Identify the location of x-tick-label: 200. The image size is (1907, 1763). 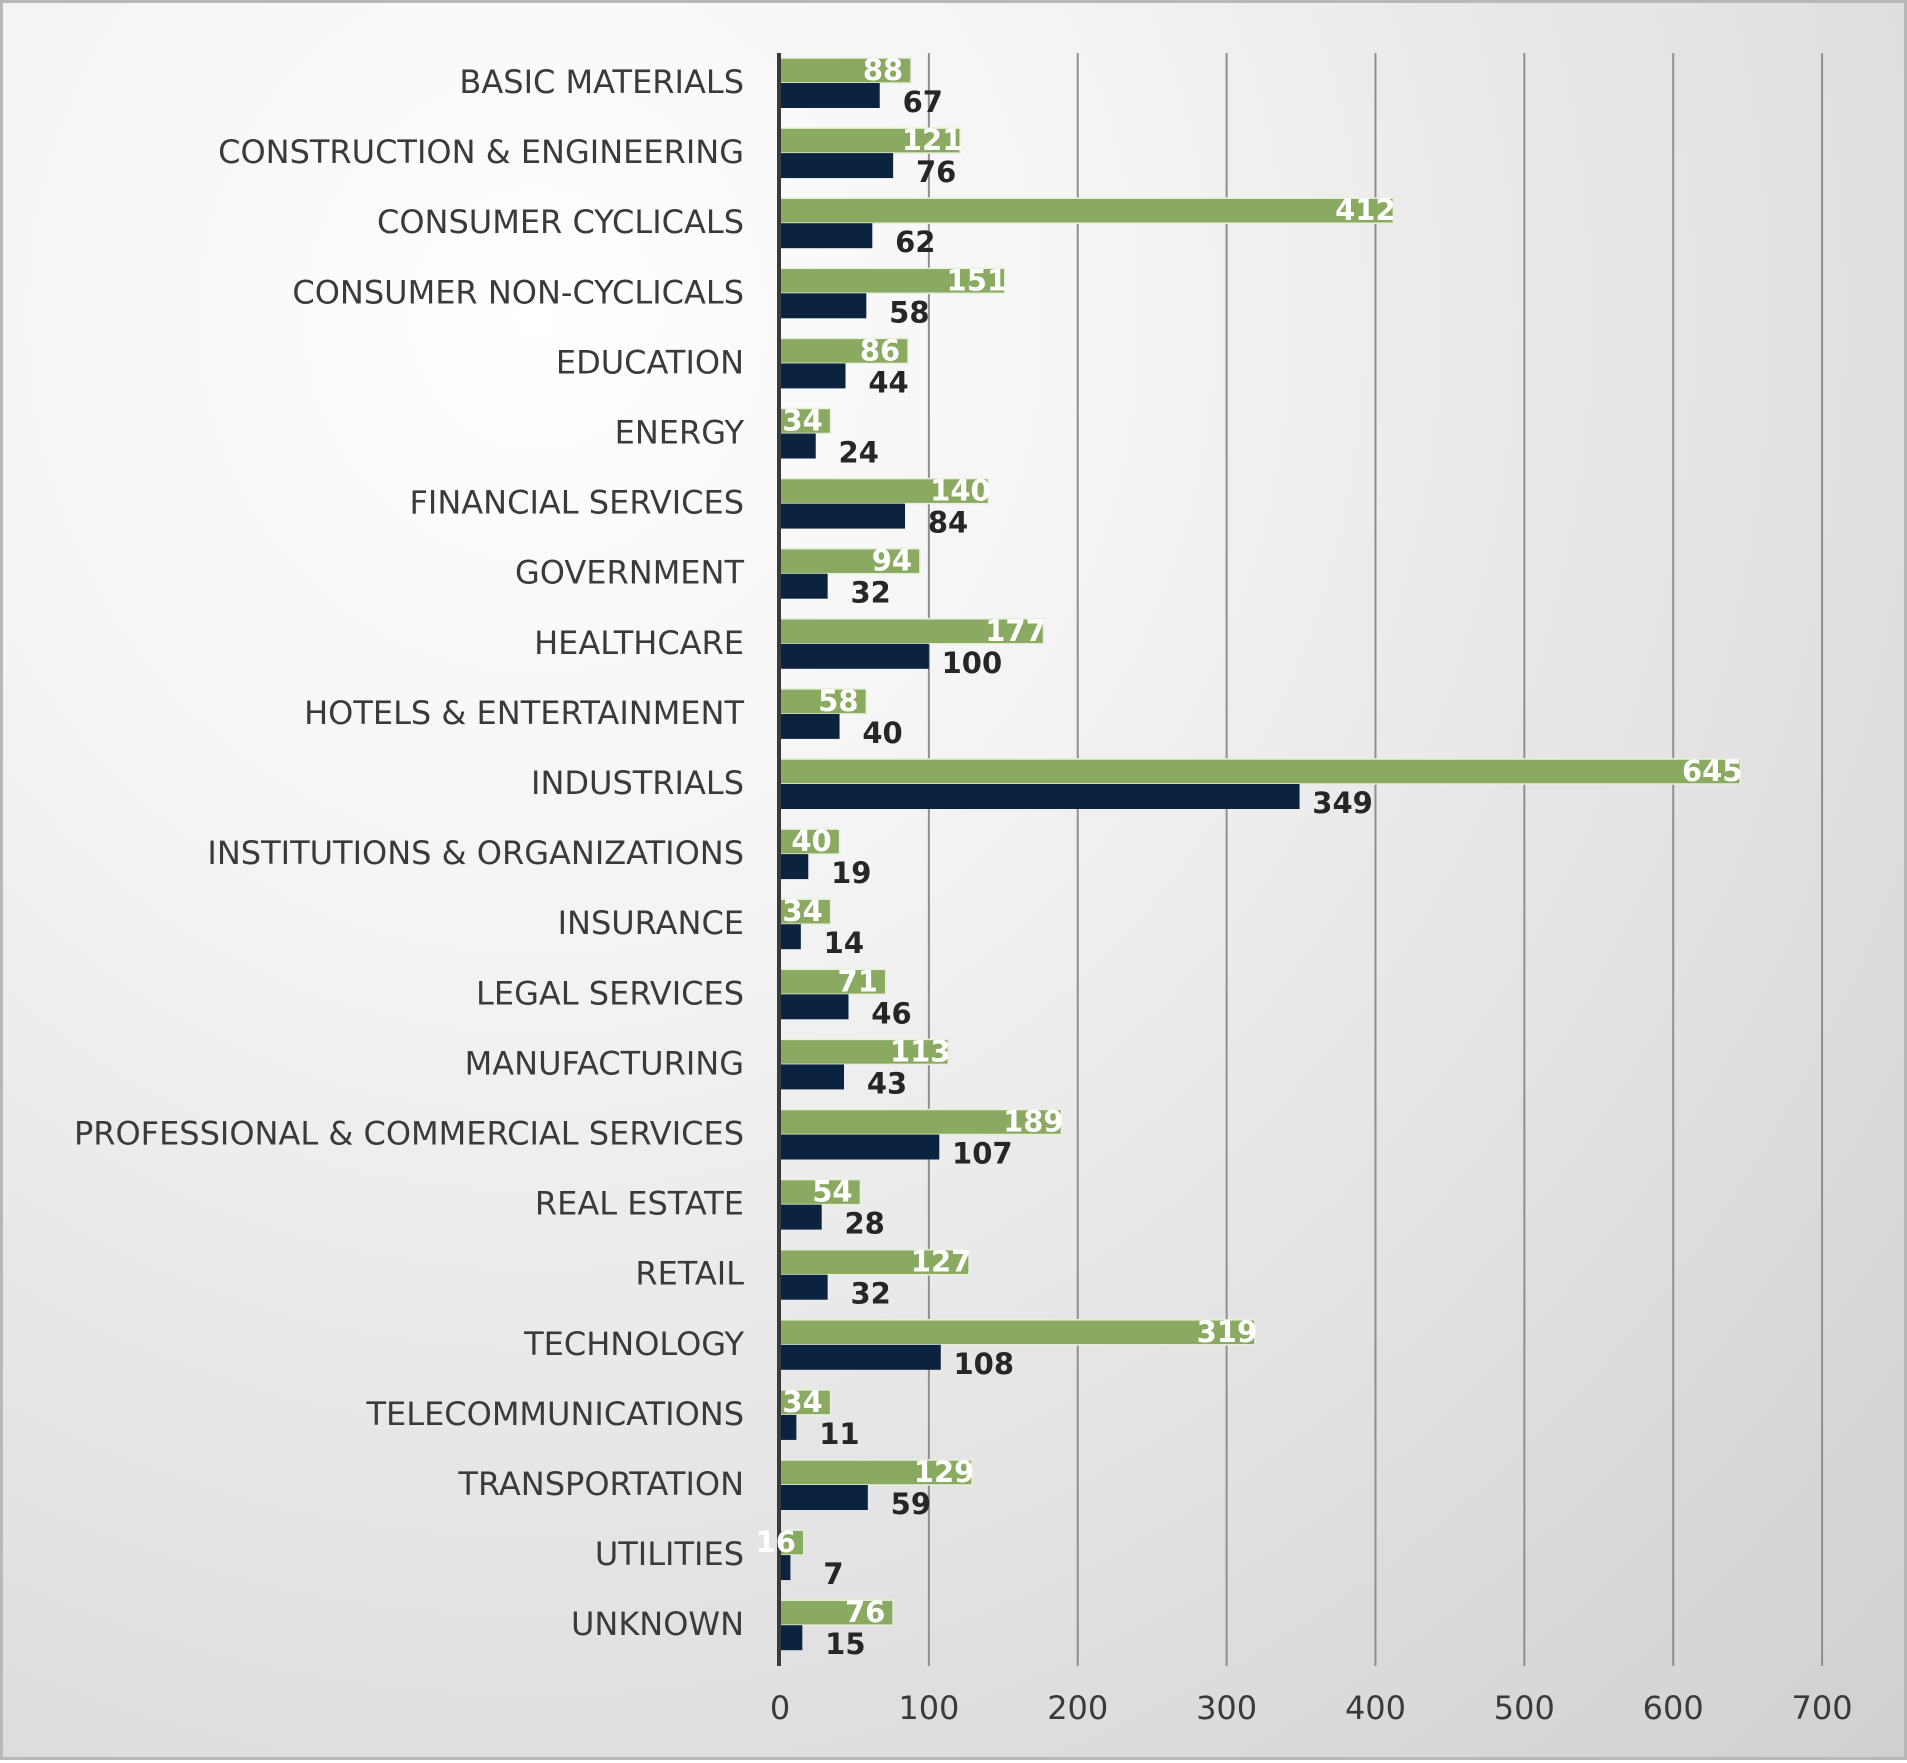
(1077, 1708).